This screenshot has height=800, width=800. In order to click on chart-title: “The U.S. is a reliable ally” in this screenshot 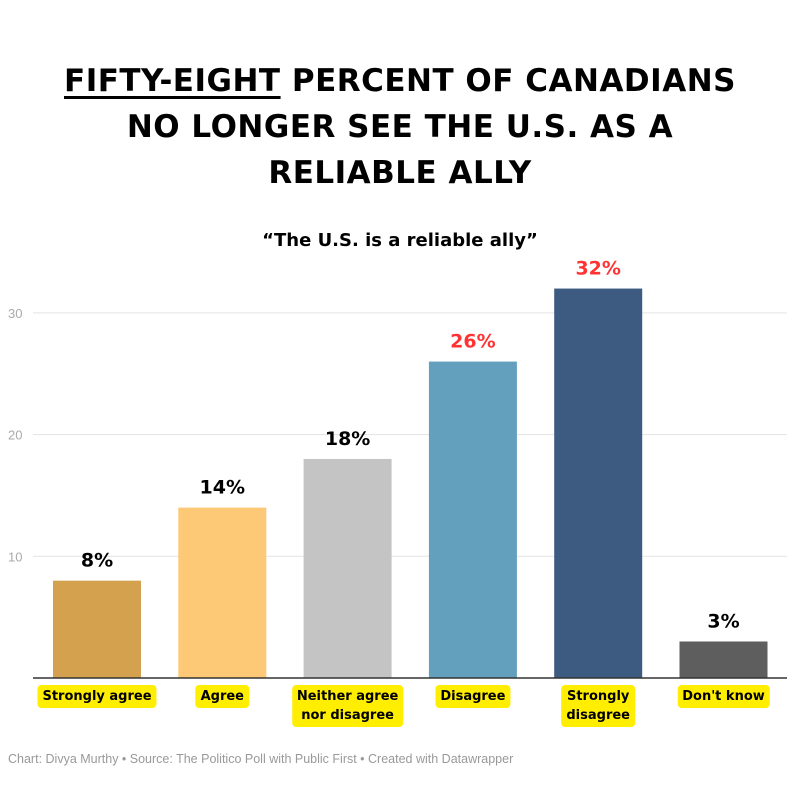, I will do `click(400, 240)`.